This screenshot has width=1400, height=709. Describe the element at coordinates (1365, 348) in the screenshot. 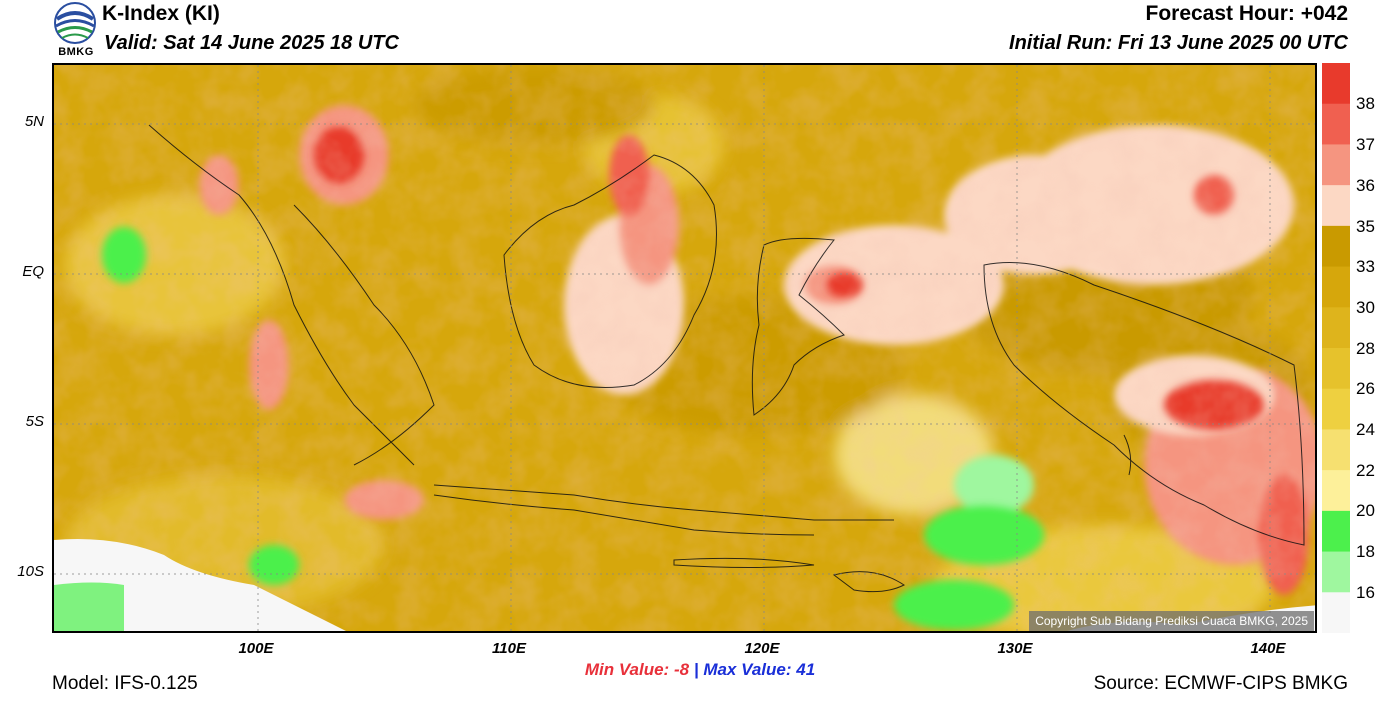

I see `colorbar-label: 28` at that location.